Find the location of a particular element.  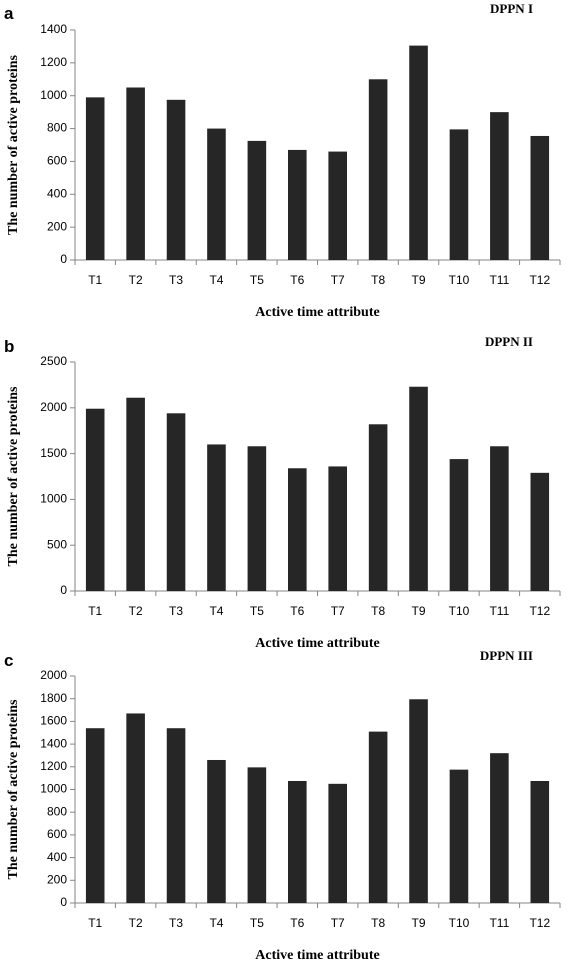

y-tick-label: 2500 is located at coordinates (53, 361).